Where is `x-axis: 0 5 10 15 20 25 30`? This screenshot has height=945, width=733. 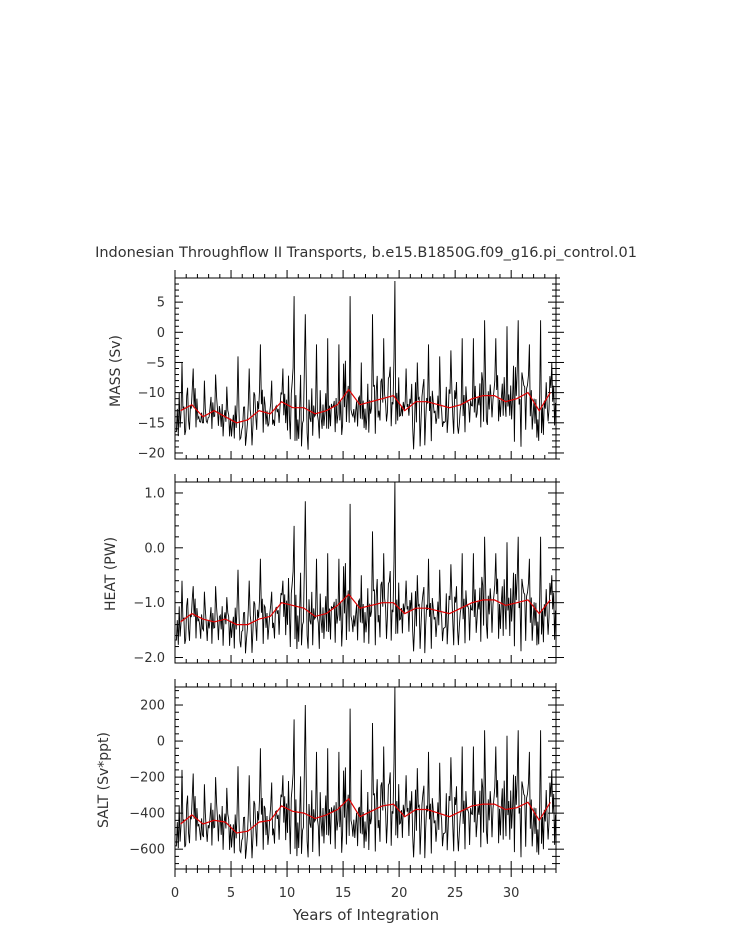
x-axis: 0 5 10 15 20 25 30 is located at coordinates (345, 893).